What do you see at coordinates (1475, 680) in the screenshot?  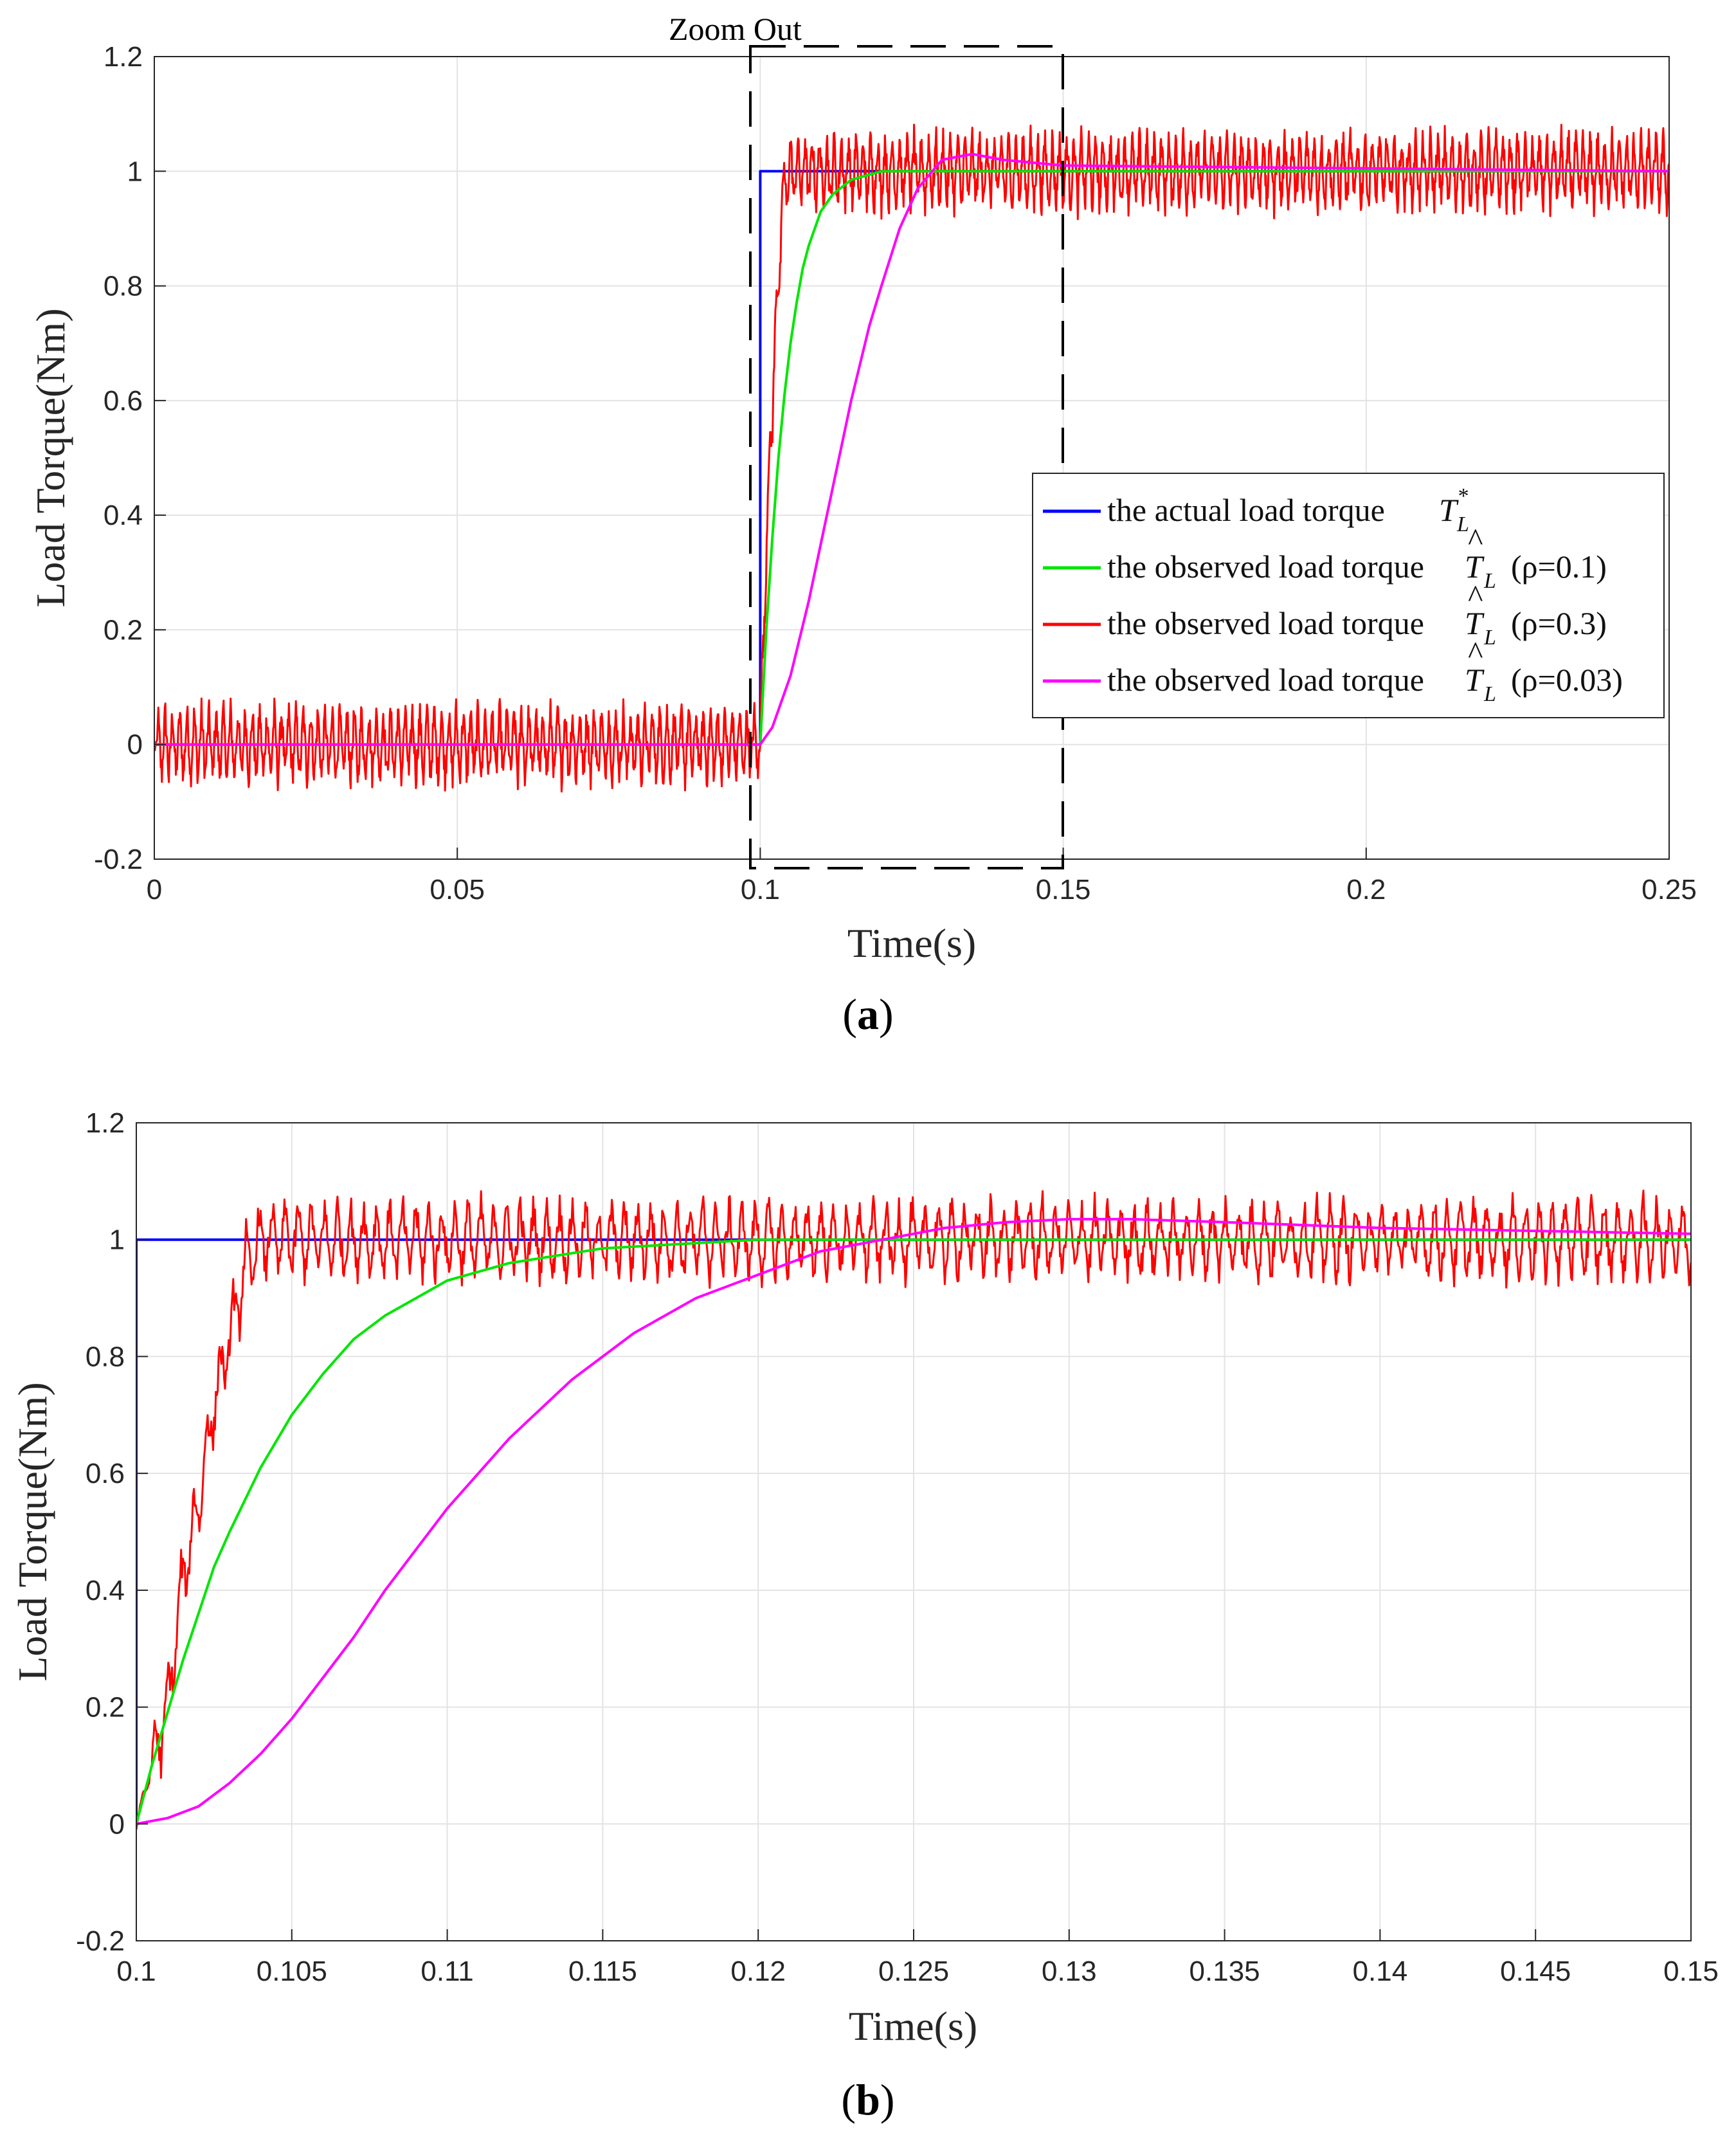 I see `legend-symbol-rho-0.03: T` at bounding box center [1475, 680].